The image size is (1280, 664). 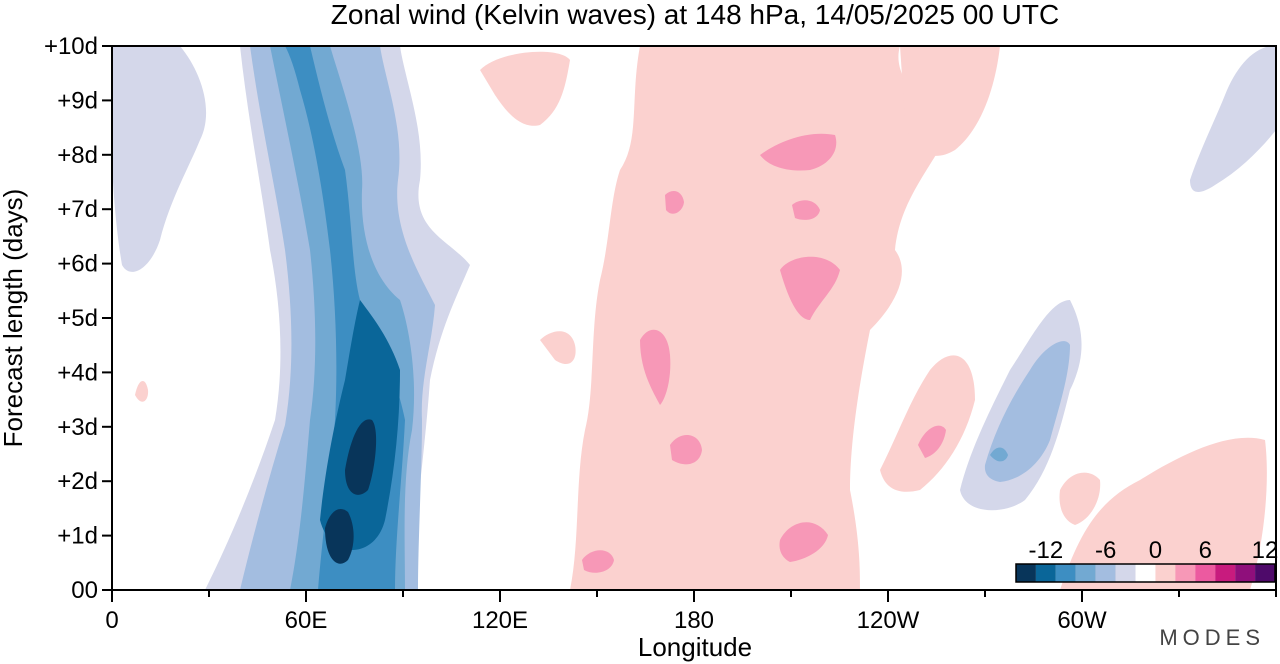 I want to click on x-tick-label: 0, so click(x=111, y=620).